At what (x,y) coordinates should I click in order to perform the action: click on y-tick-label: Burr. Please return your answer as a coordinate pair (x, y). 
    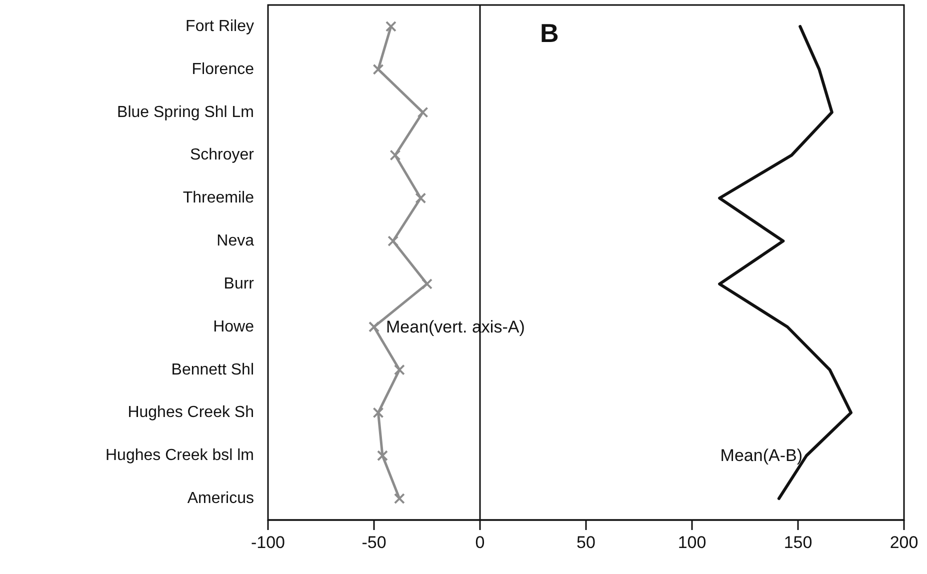
    Looking at the image, I should click on (239, 283).